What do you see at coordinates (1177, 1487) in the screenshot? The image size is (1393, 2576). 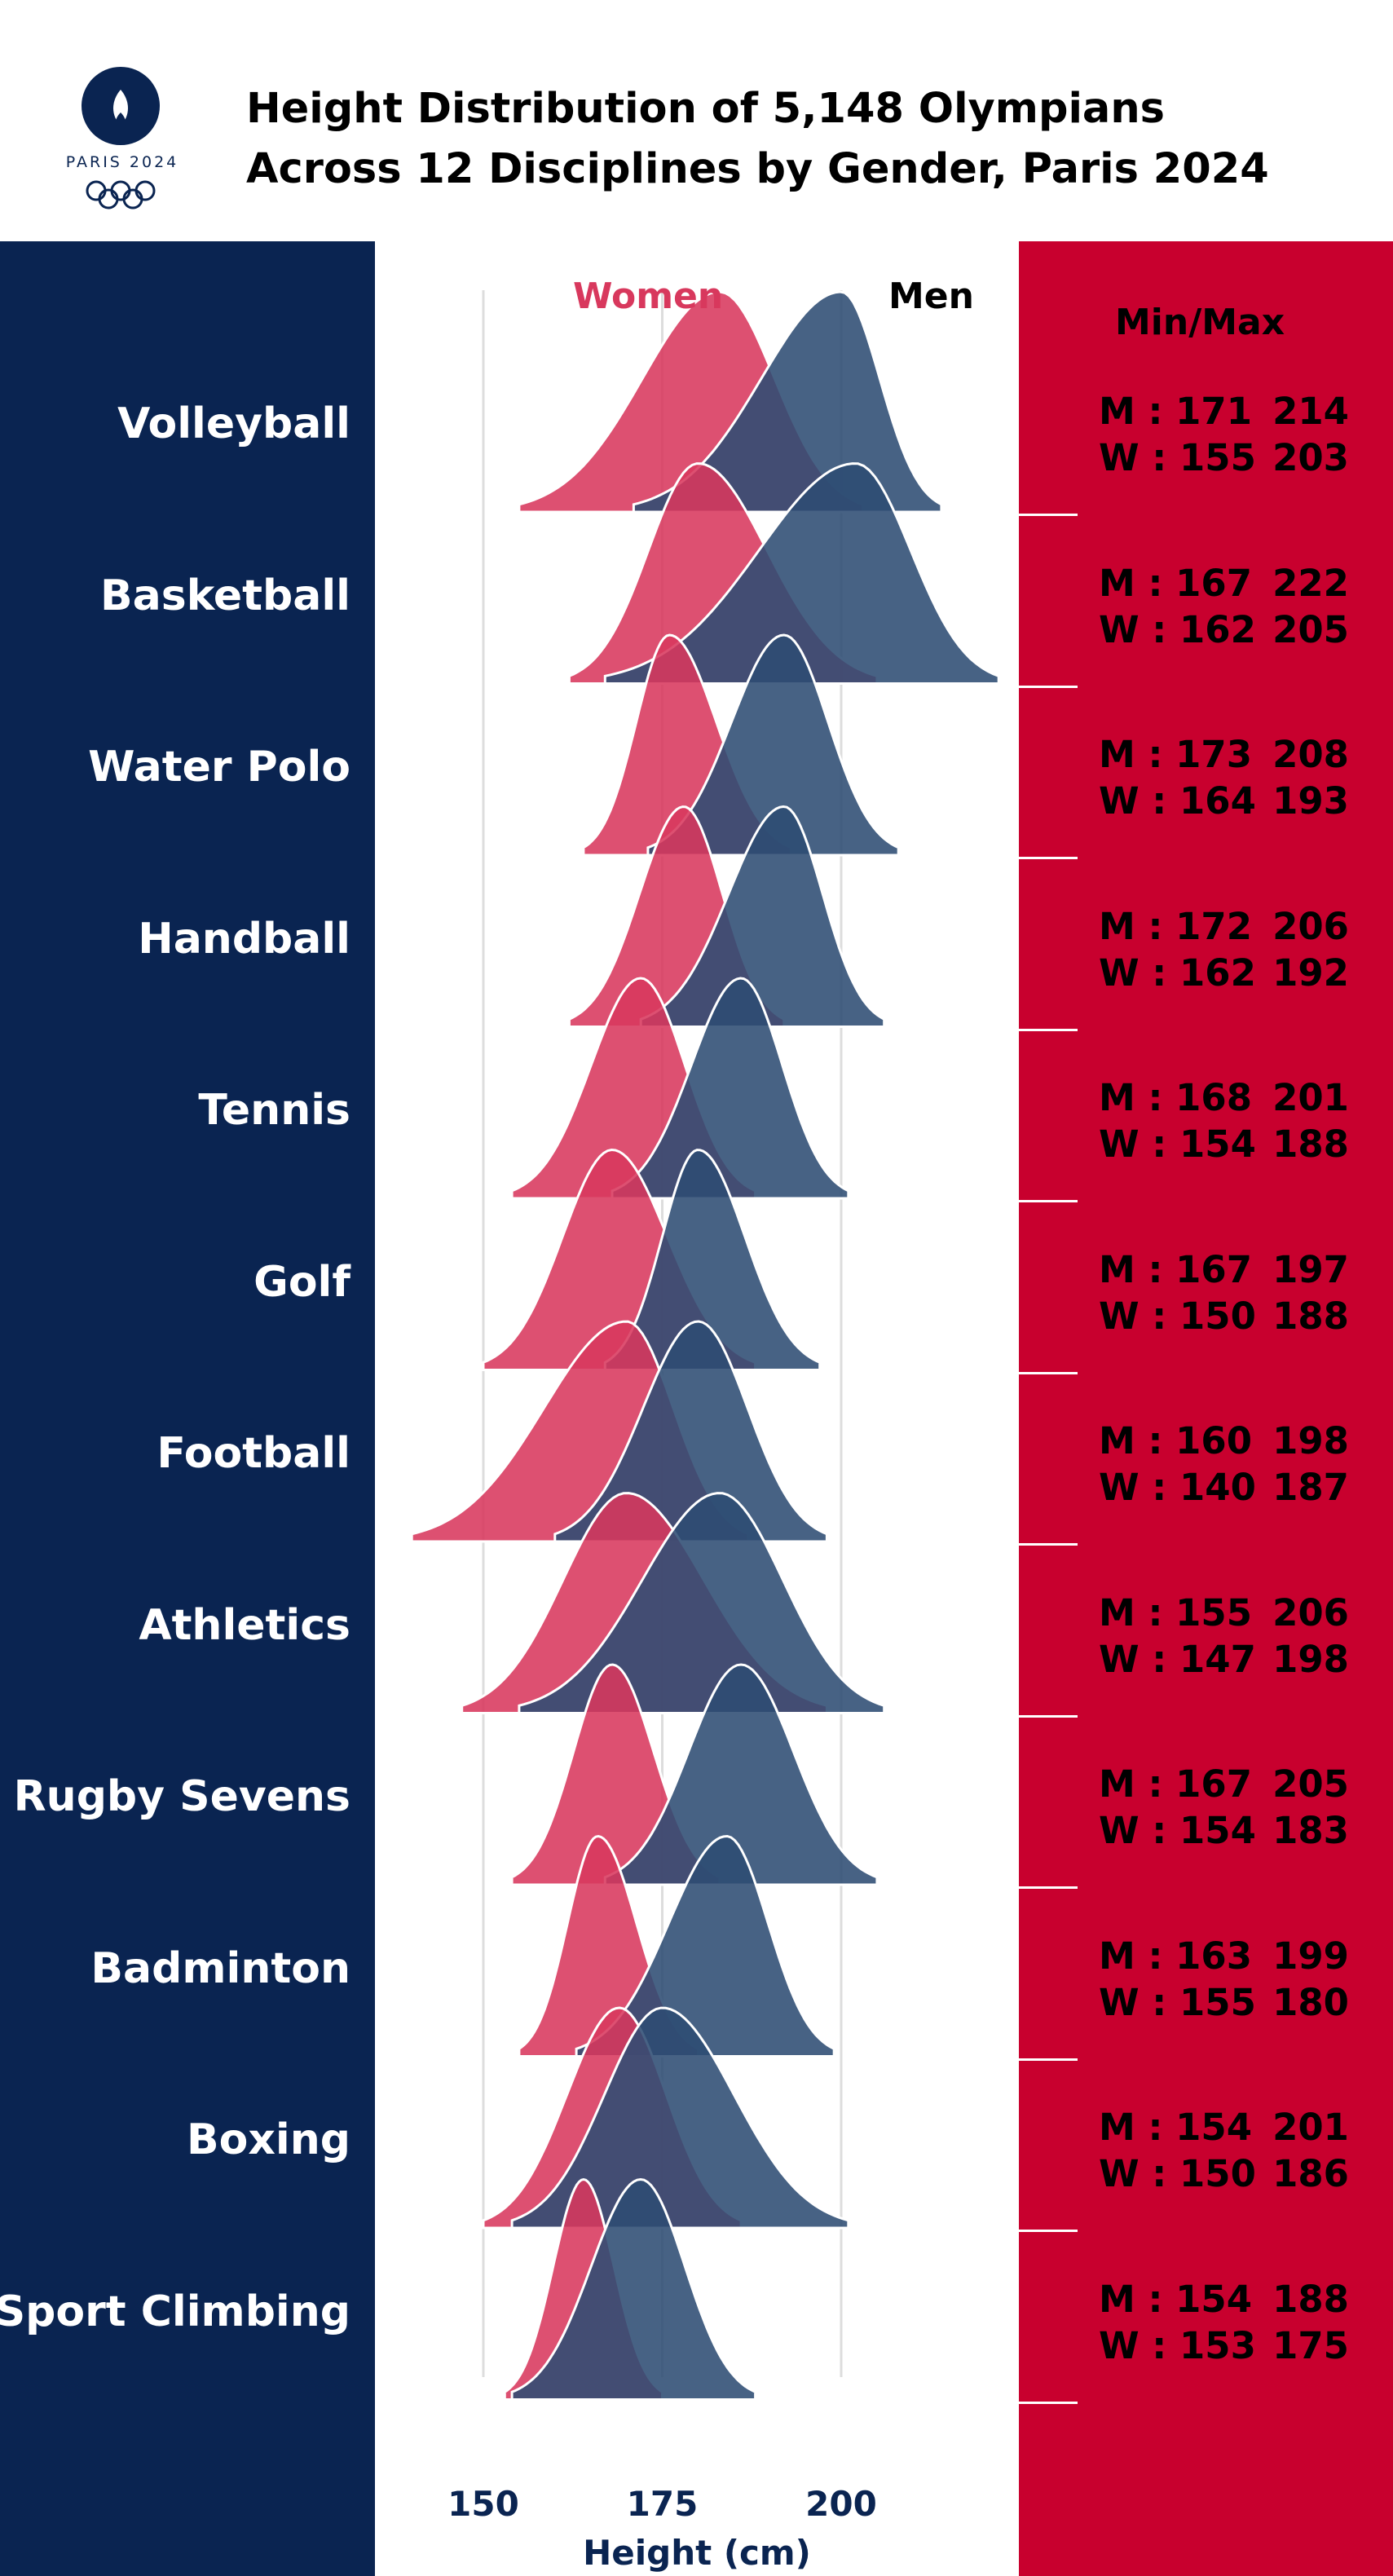 I see `women-min-label: W : 140` at bounding box center [1177, 1487].